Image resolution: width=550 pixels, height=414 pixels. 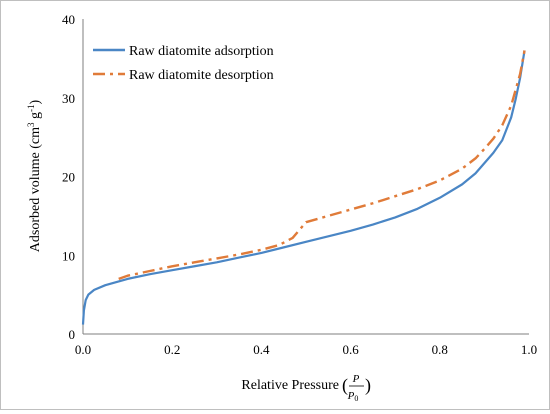 I want to click on y-axis-label-mid: g, so click(x=35, y=117).